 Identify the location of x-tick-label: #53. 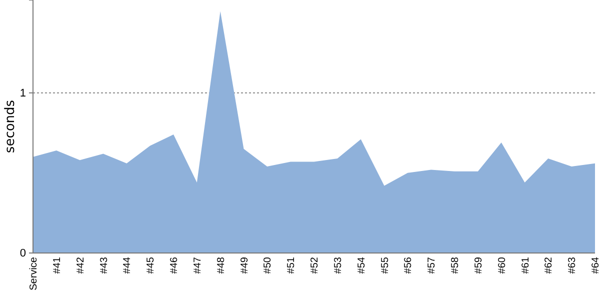
(338, 265).